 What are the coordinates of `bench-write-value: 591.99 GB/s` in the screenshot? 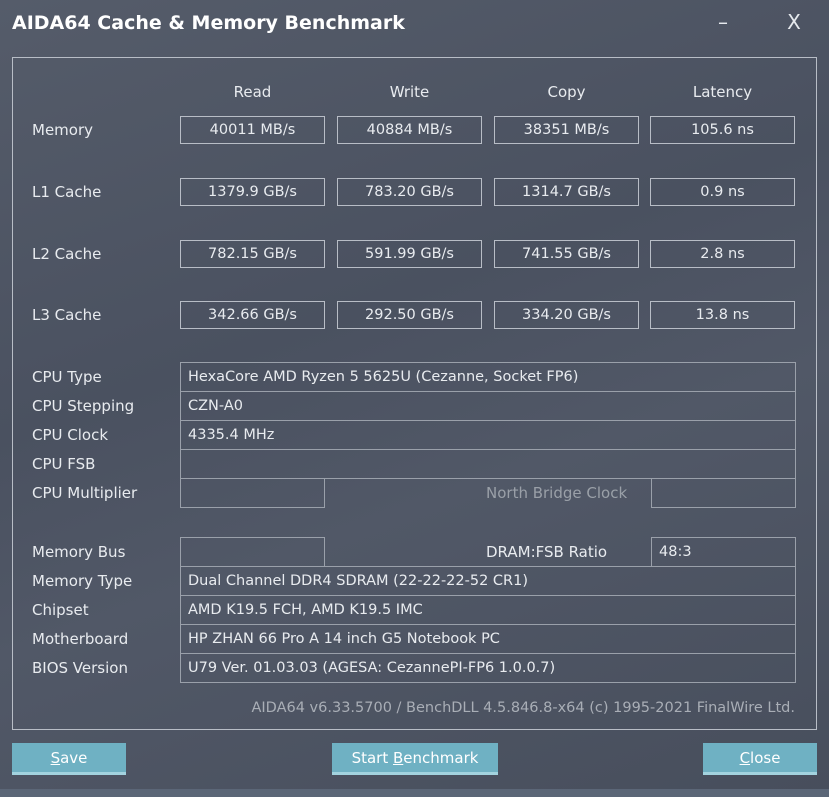 It's located at (409, 254).